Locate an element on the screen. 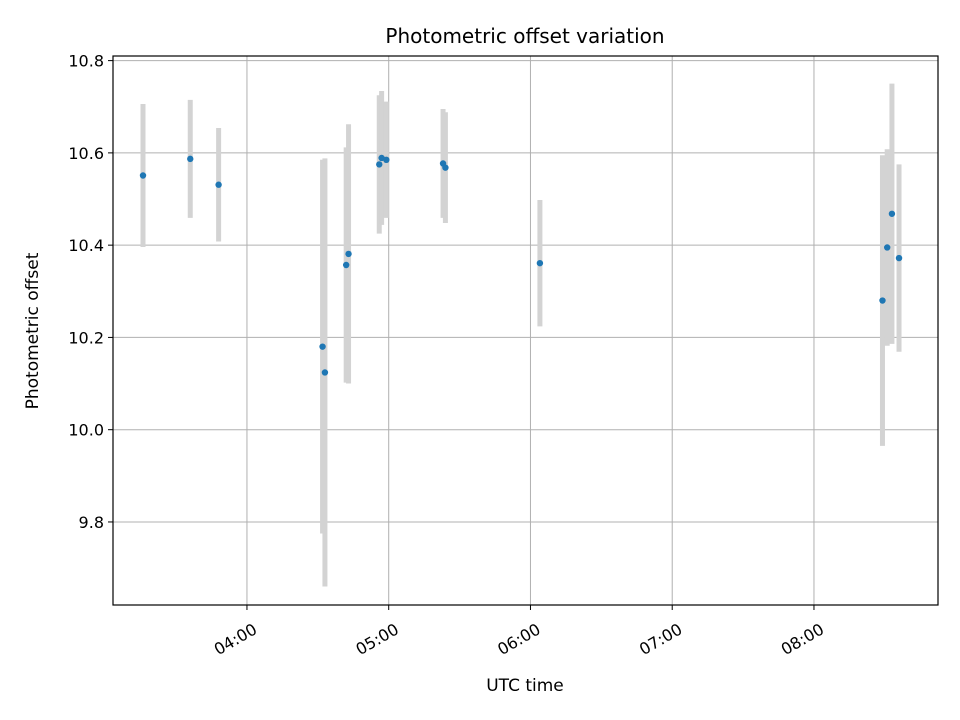  y-tick-label: 10.4 is located at coordinates (86, 245).